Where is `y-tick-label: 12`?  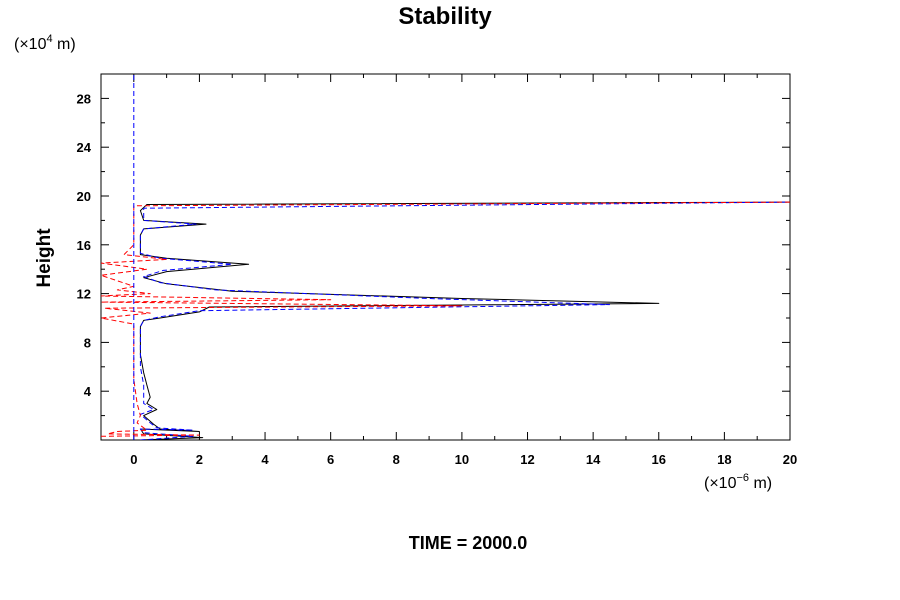
y-tick-label: 12 is located at coordinates (84, 294).